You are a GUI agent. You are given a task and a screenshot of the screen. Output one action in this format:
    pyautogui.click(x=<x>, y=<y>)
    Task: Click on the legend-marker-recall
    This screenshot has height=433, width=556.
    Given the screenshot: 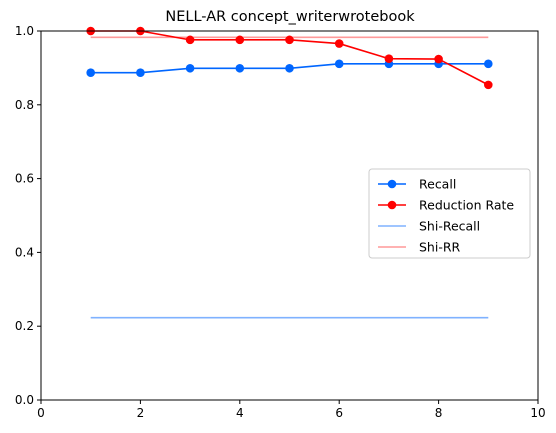 What is the action you would take?
    pyautogui.click(x=392, y=184)
    